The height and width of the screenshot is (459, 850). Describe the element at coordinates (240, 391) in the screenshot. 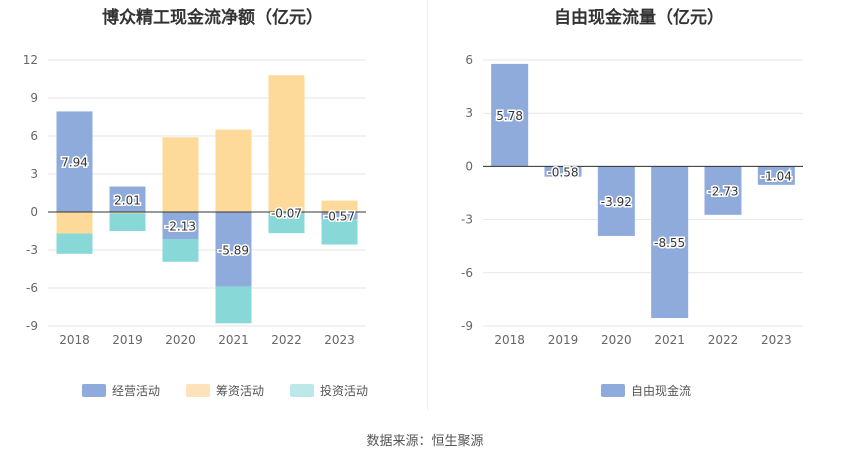

I see `legend-label-financing: 筹资活动` at that location.